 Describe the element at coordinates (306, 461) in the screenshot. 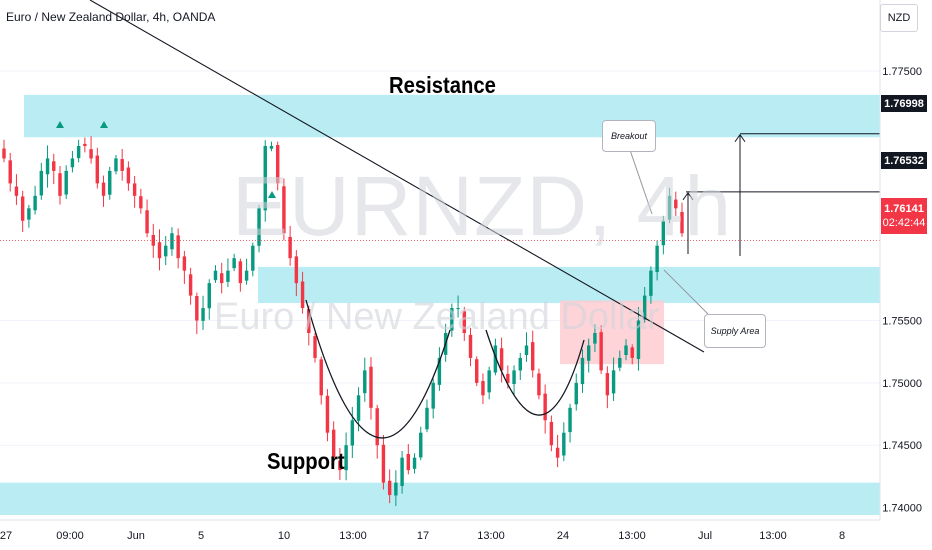

I see `support-label: Support` at that location.